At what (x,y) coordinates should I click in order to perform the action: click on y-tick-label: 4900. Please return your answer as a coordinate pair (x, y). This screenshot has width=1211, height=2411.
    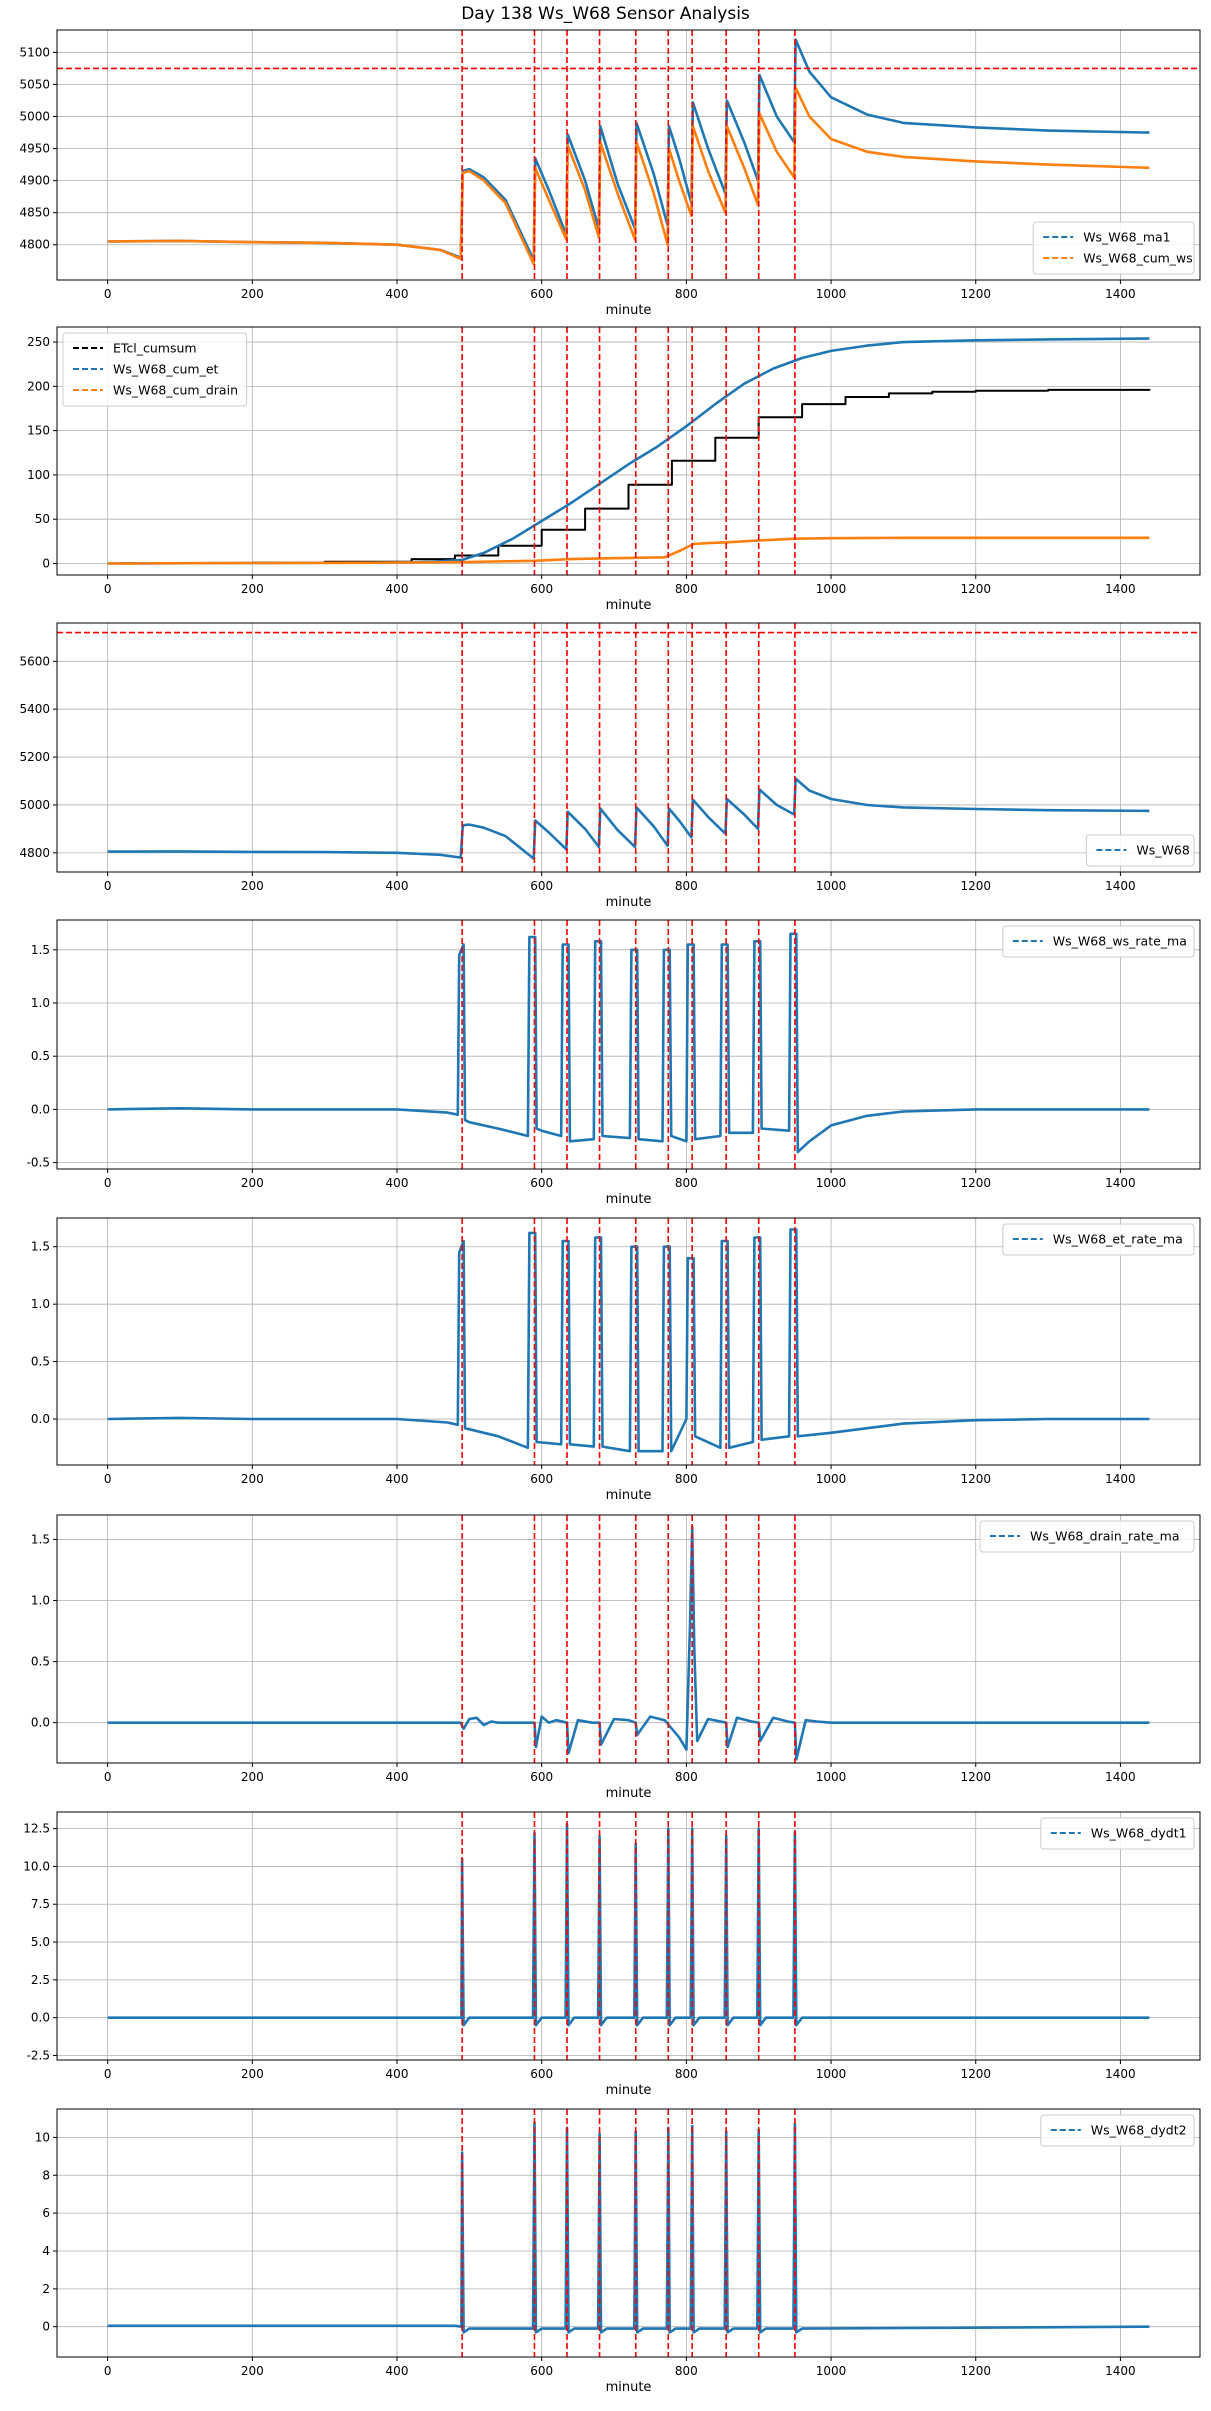
    Looking at the image, I should click on (34, 181).